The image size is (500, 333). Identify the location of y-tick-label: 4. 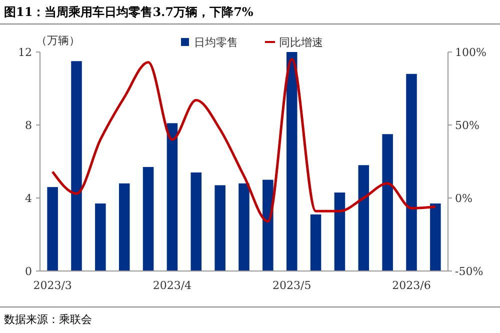
(28, 198).